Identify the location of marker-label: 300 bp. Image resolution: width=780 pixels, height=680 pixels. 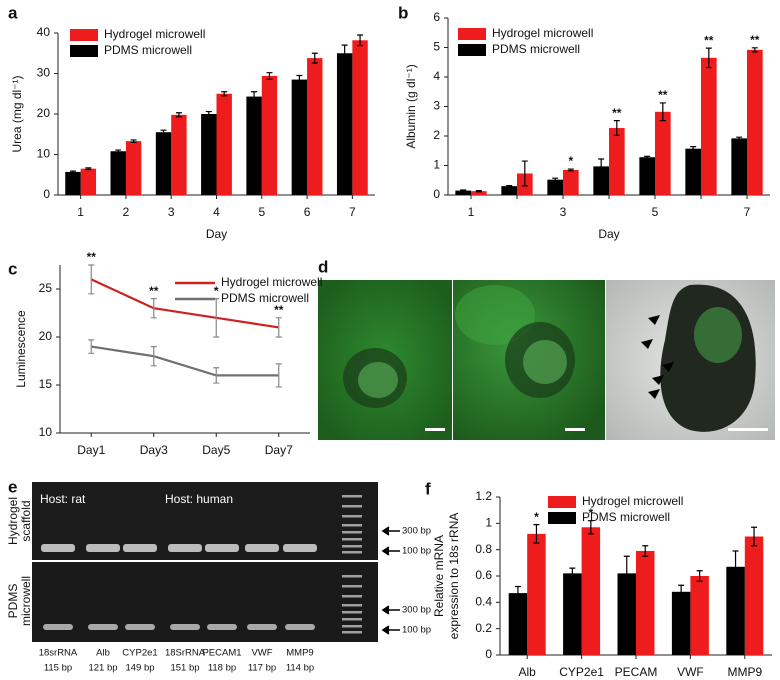
(416, 531).